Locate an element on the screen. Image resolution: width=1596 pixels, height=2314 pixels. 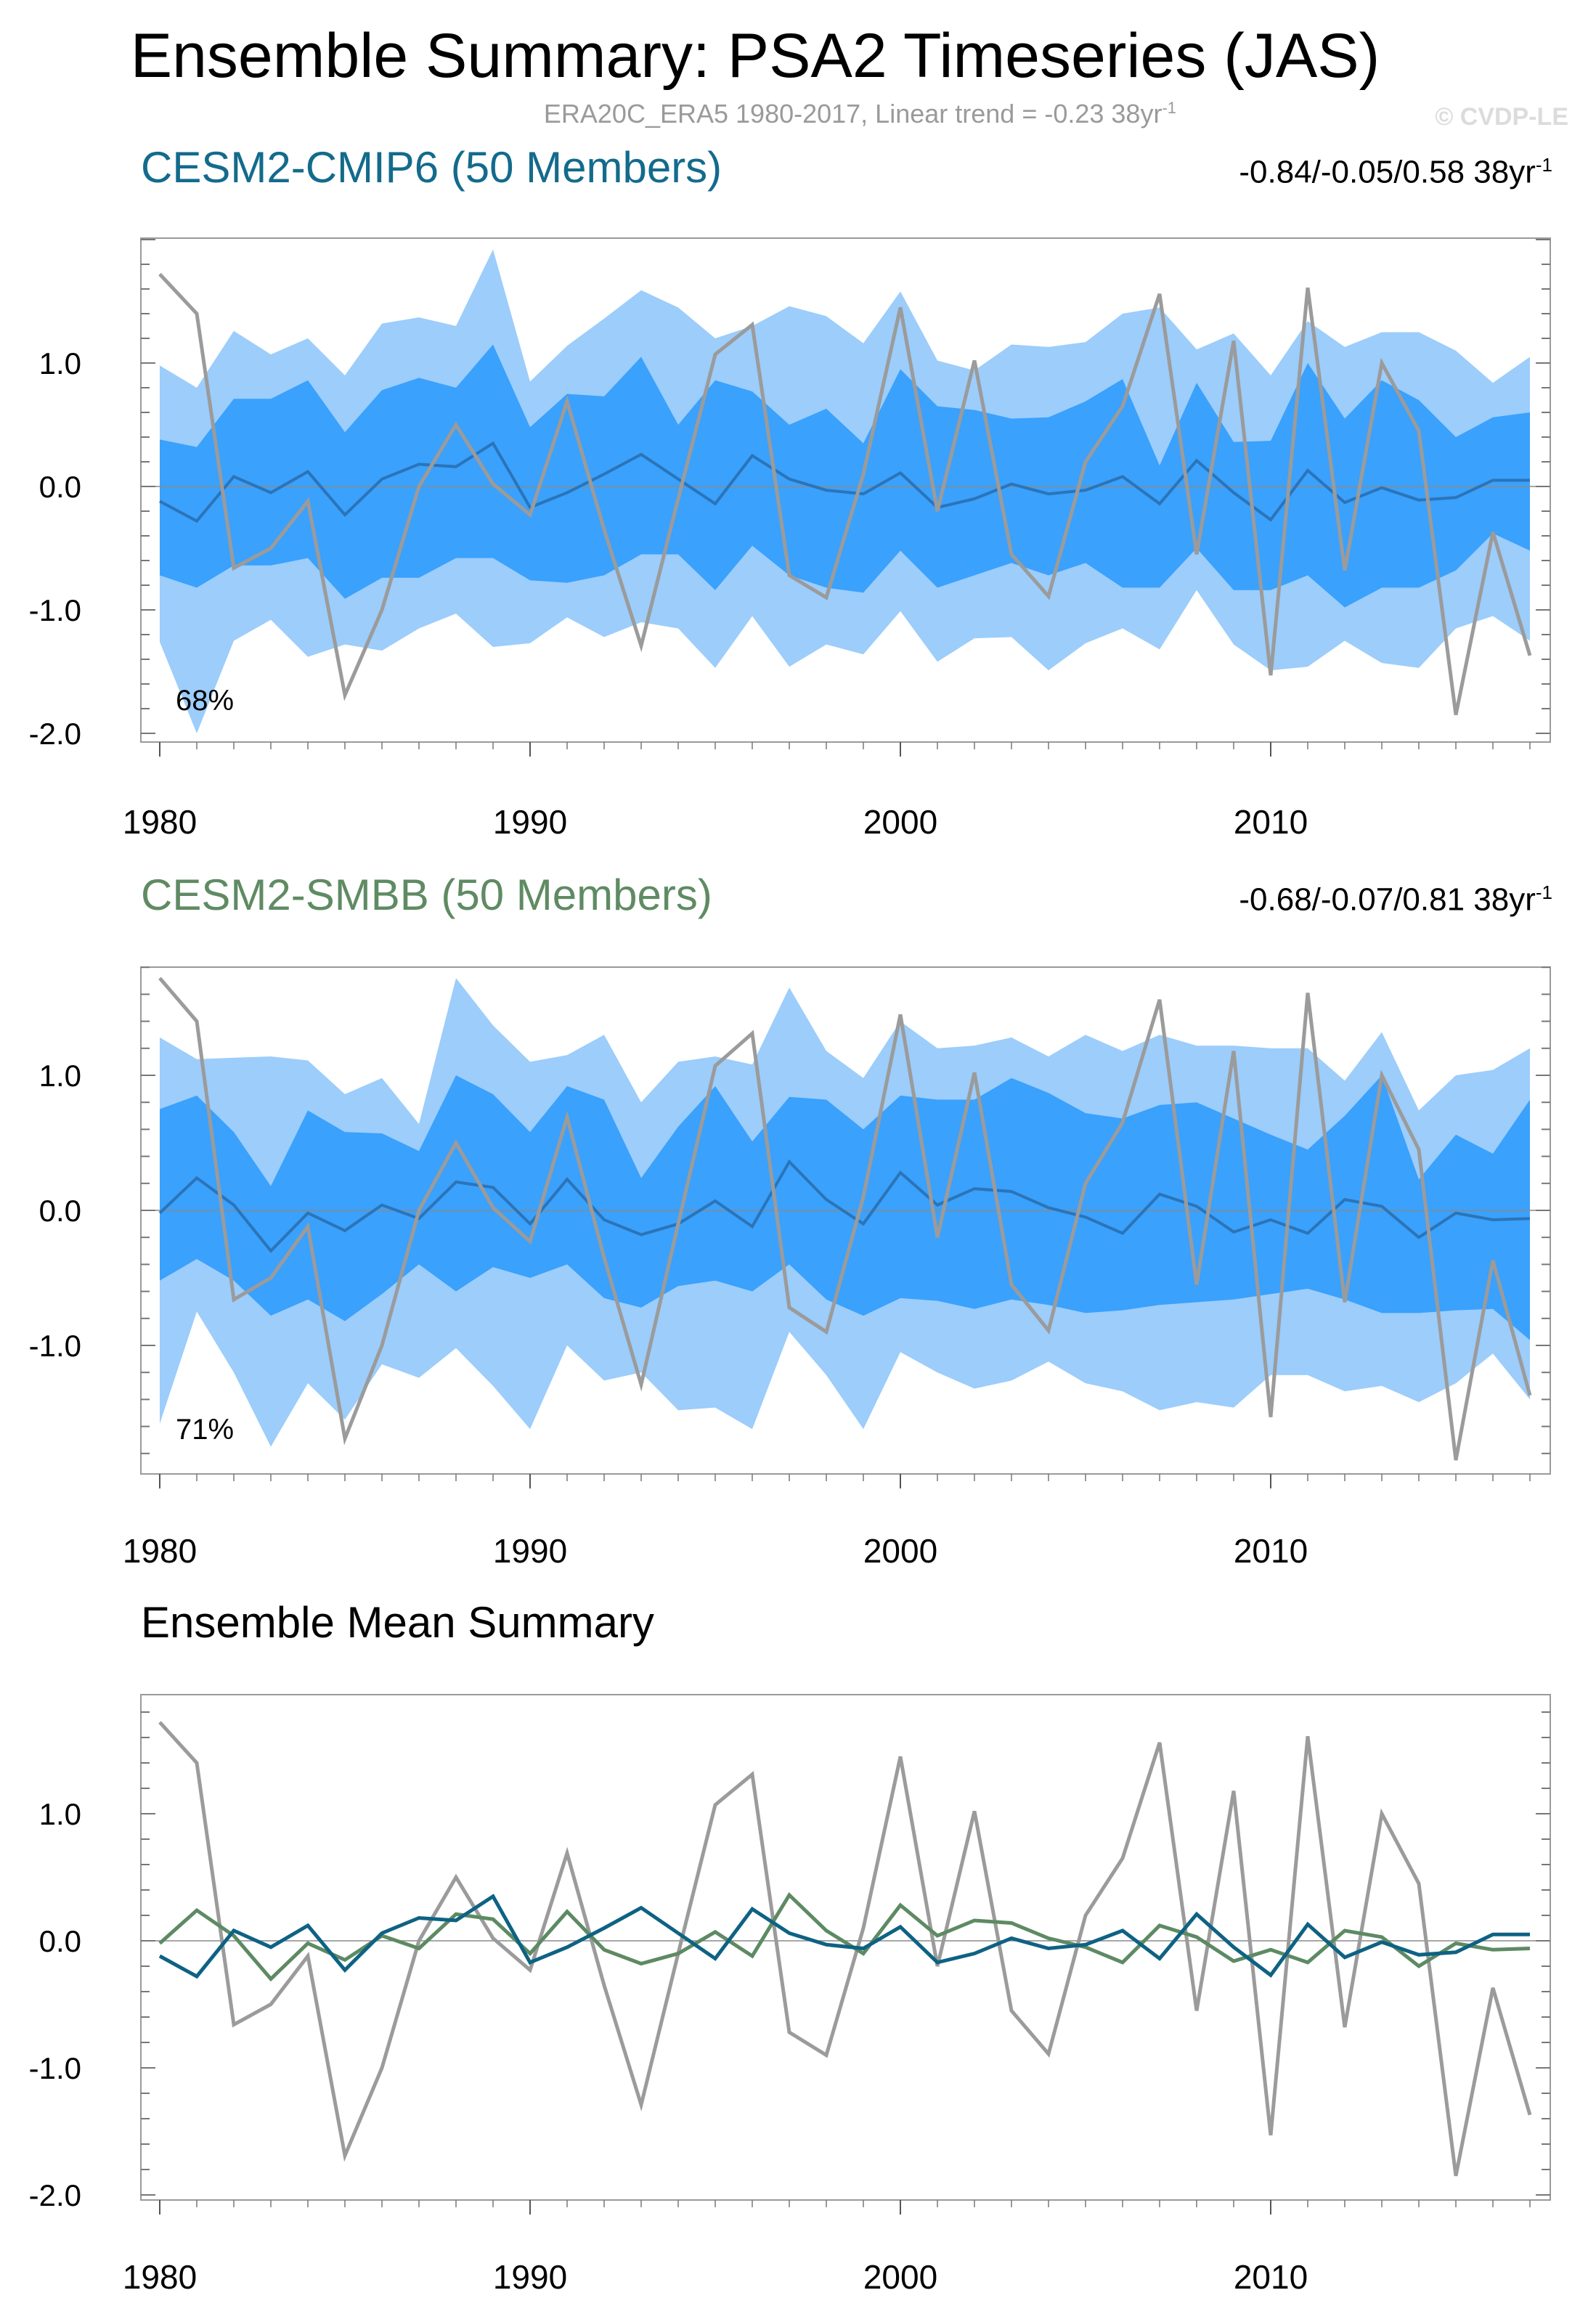
panel2-ensemble-mean-line is located at coordinates (844, 1206).